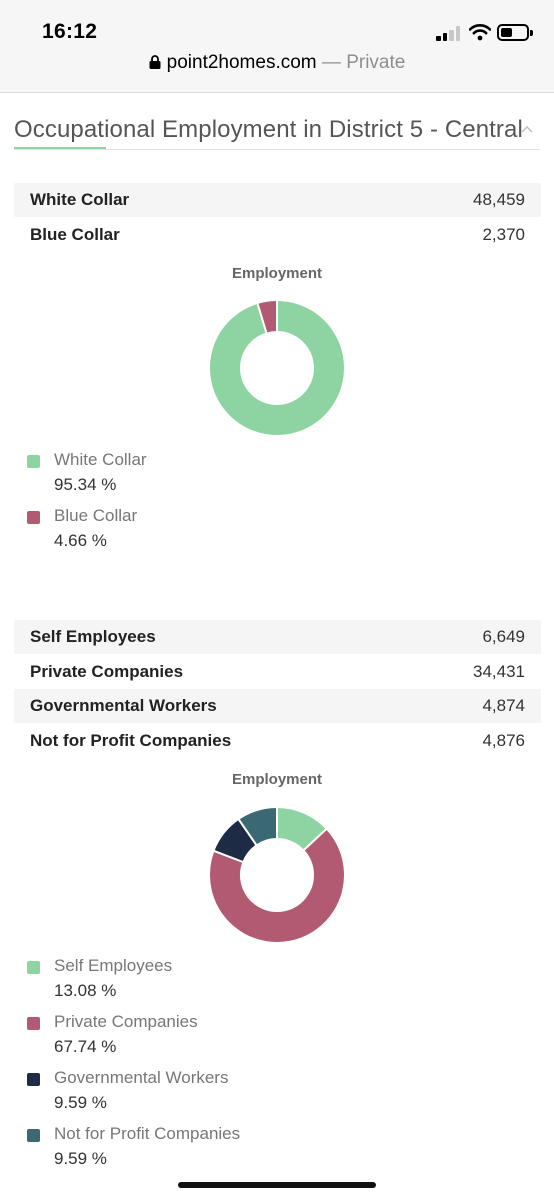 Image resolution: width=554 pixels, height=1200 pixels. What do you see at coordinates (85, 1046) in the screenshot?
I see `legend-percent: 67.74 %` at bounding box center [85, 1046].